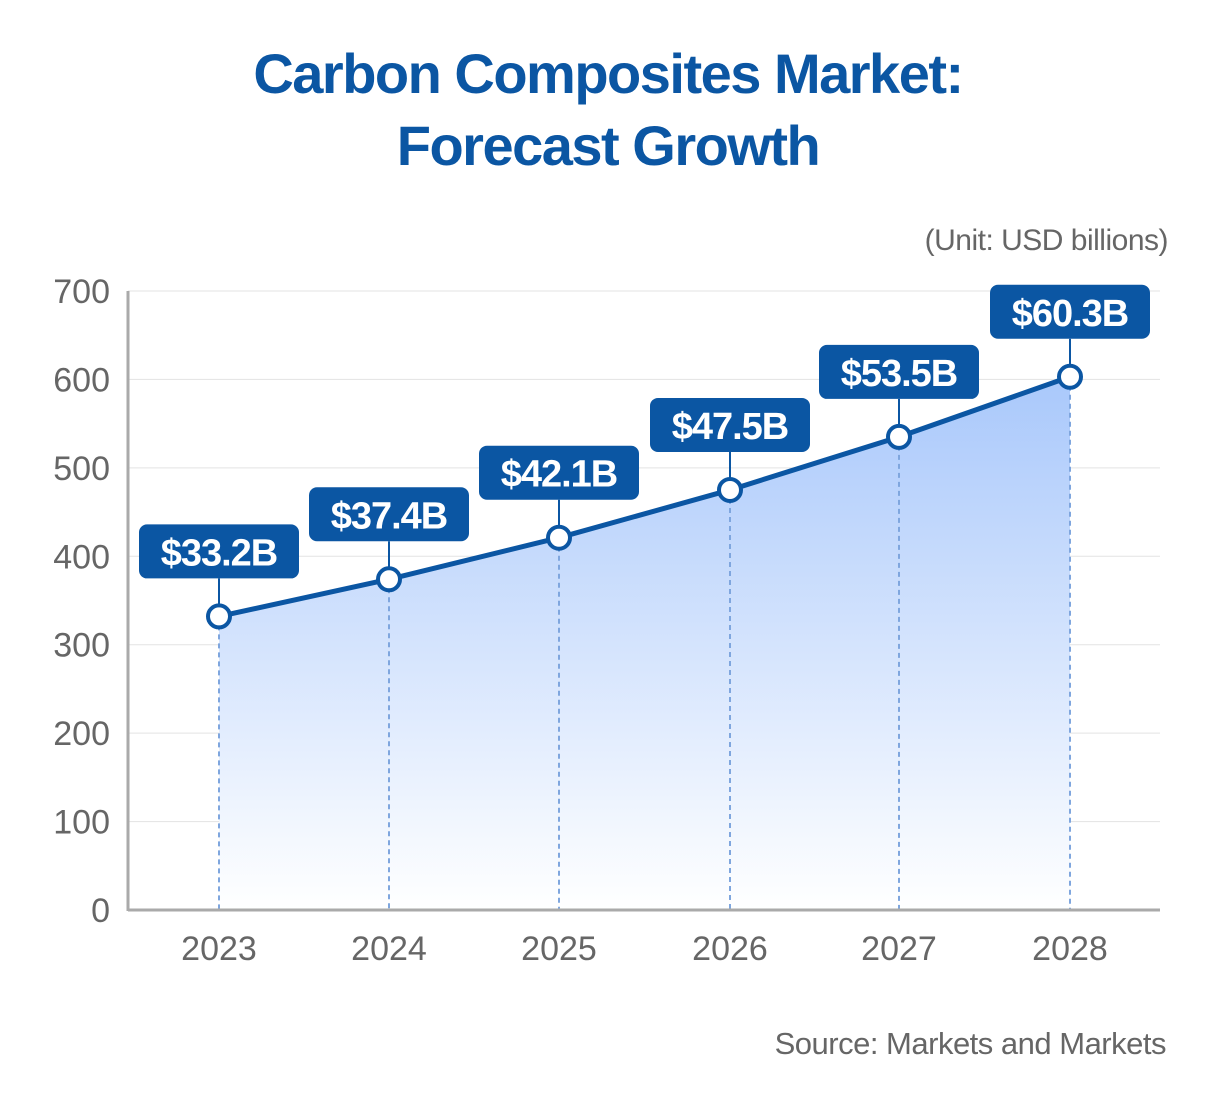  I want to click on y-tick-label: 100, so click(81, 823).